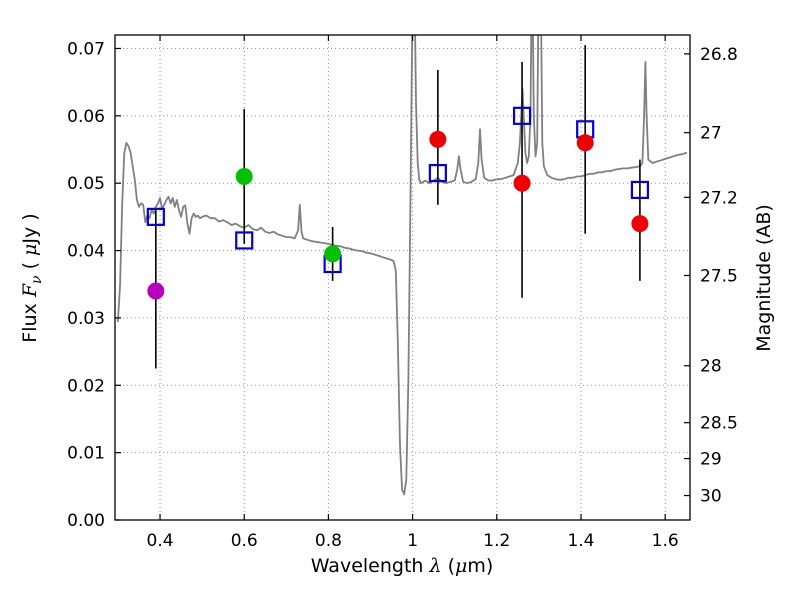 The height and width of the screenshot is (604, 800). What do you see at coordinates (328, 541) in the screenshot?
I see `x-tick-label: 0.8` at bounding box center [328, 541].